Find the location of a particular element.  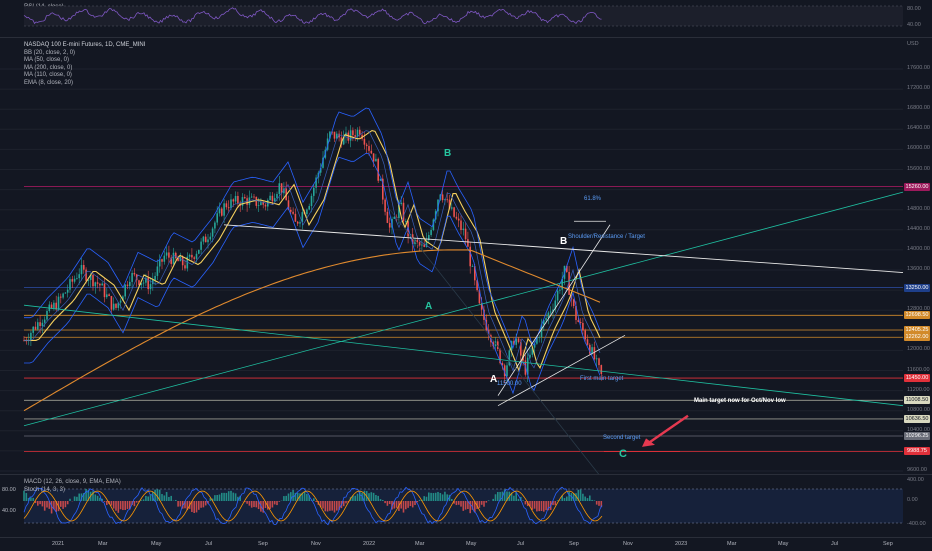

wave-a-1: A is located at coordinates (428, 306).